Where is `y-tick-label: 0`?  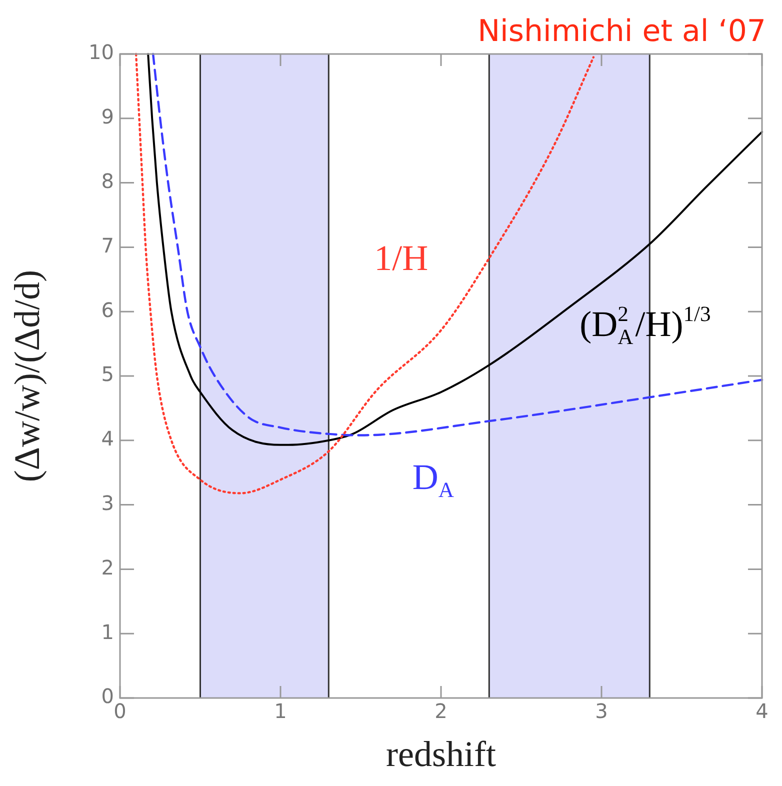 y-tick-label: 0 is located at coordinates (107, 696).